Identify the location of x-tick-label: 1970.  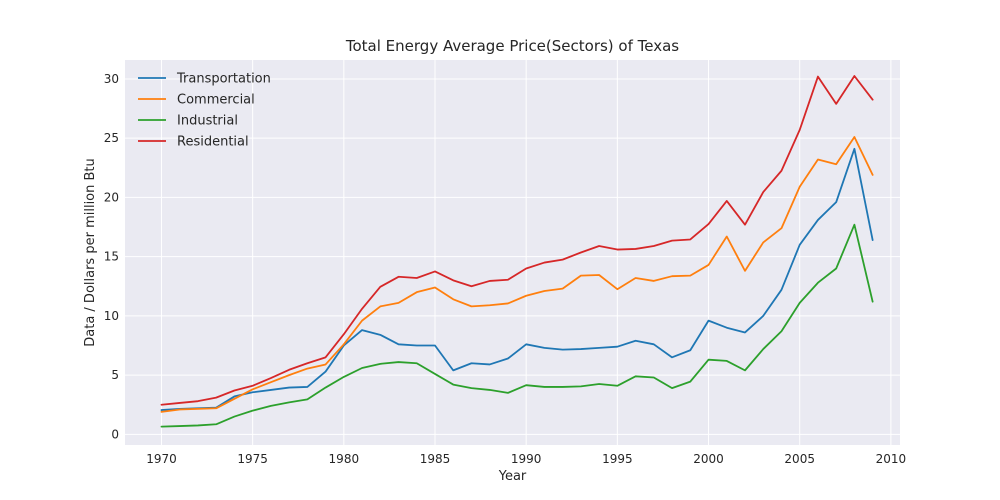
(161, 459).